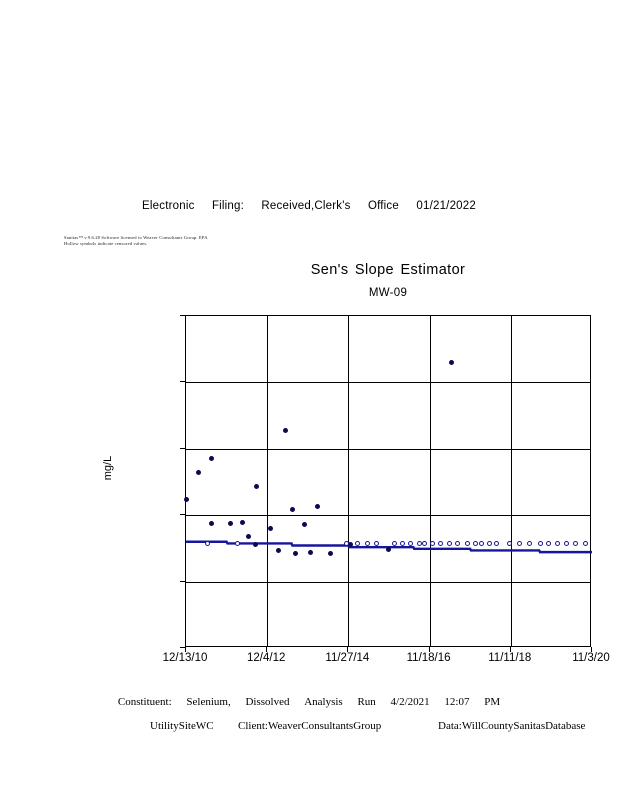 The image size is (618, 800). Describe the element at coordinates (323, 702) in the screenshot. I see `footer-analysis-label: Analysis` at that location.